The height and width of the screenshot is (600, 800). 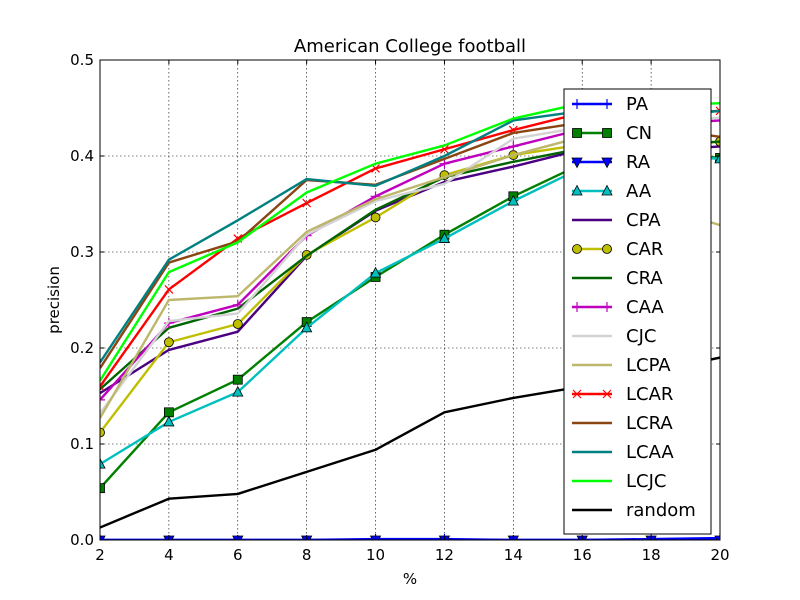 I want to click on x-tick-label: 12, so click(x=444, y=555).